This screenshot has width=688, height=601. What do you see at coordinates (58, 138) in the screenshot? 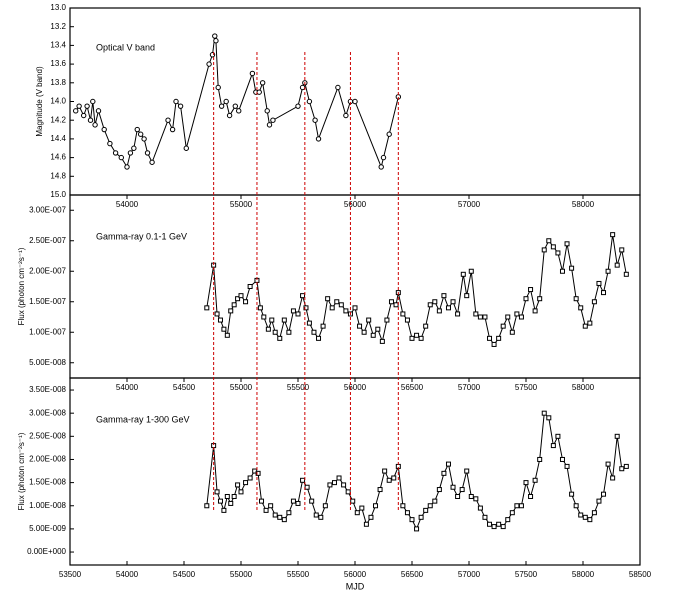
I see `y-tick-label: 14.4` at bounding box center [58, 138].